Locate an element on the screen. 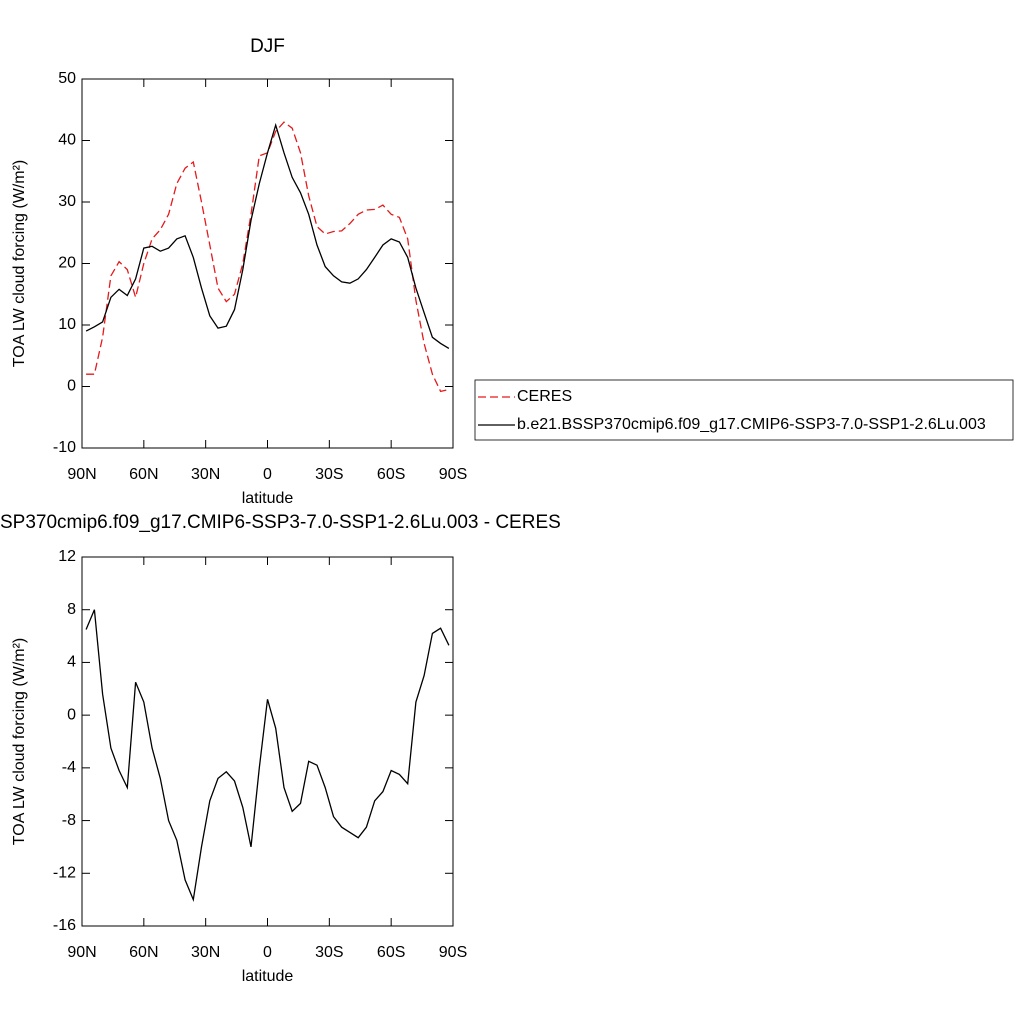  y-tick-label: 10 is located at coordinates (67, 324).